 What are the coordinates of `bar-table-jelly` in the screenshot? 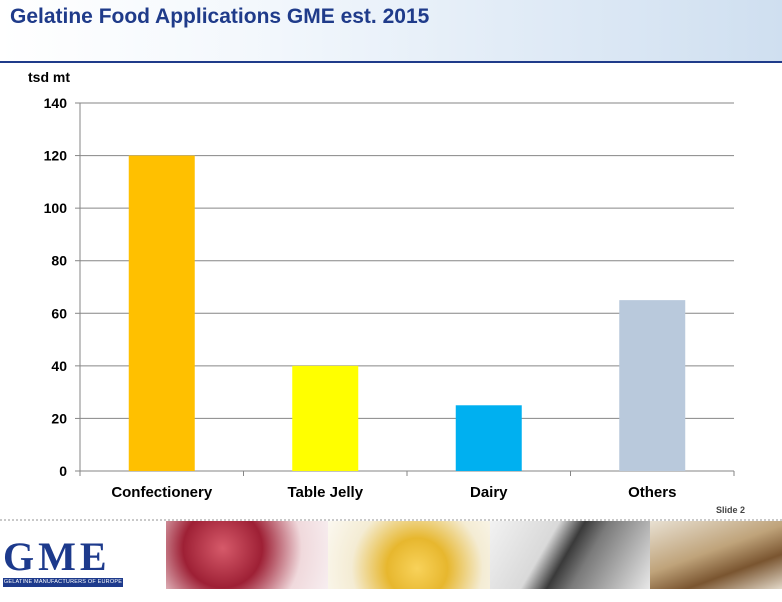 It's located at (325, 418).